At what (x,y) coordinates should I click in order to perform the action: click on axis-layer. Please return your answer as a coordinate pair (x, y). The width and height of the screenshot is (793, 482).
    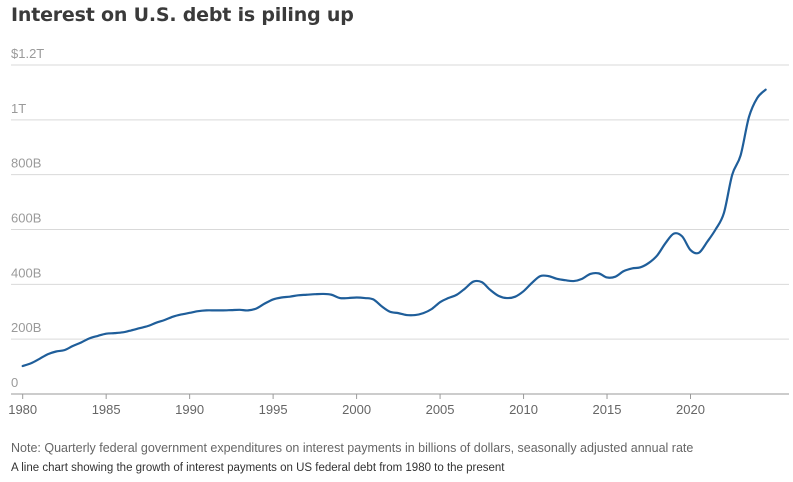
    Looking at the image, I should click on (400, 396).